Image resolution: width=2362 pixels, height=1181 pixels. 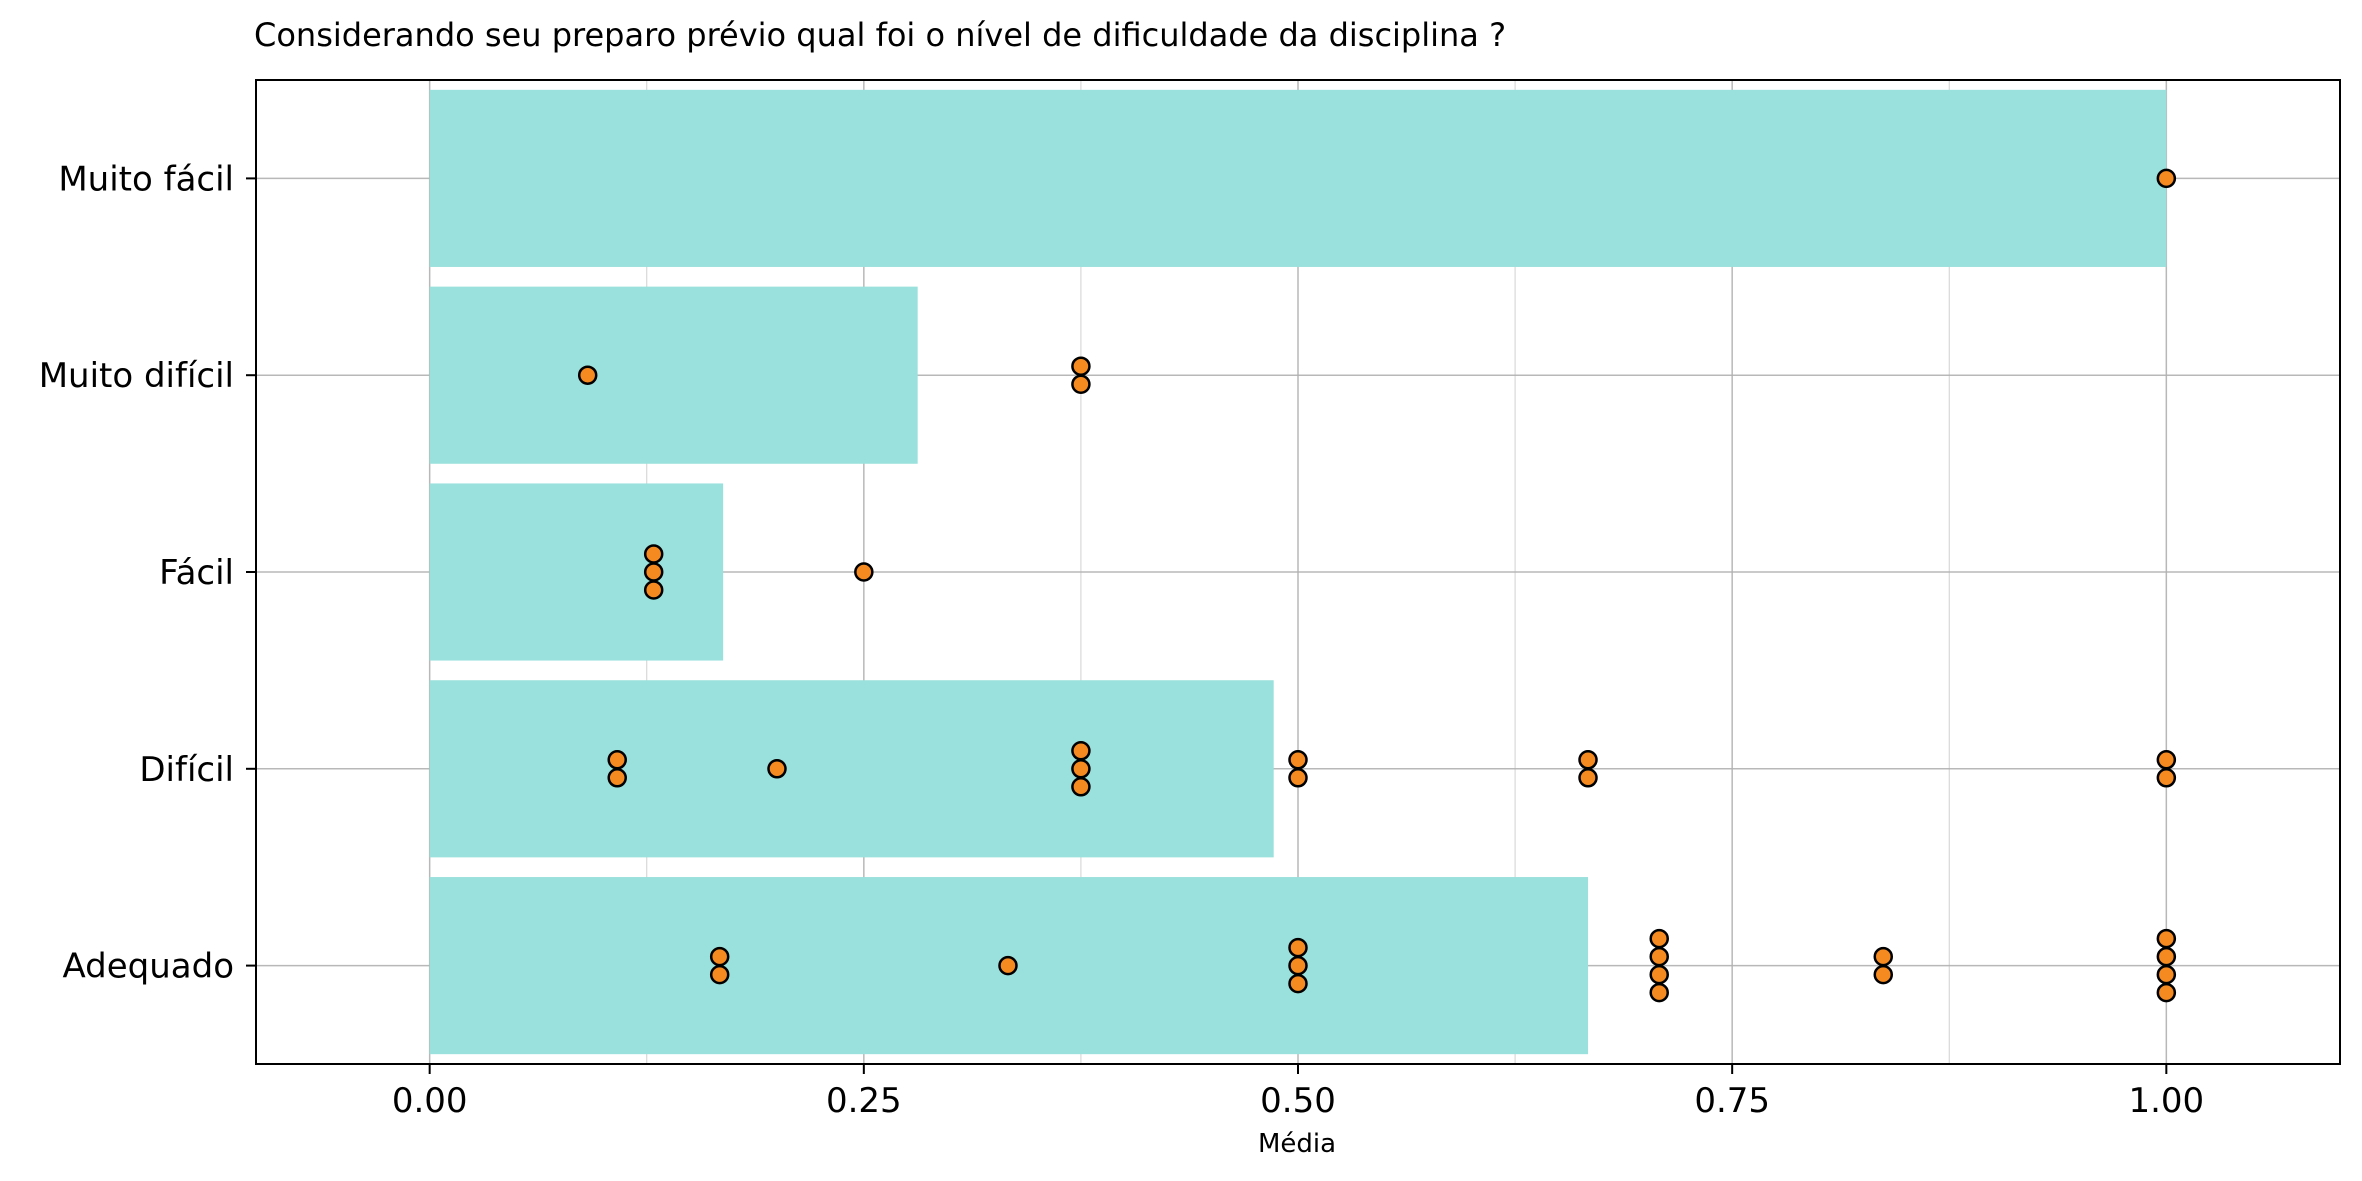 What do you see at coordinates (1297, 1144) in the screenshot?
I see `x-axis-label: Média` at bounding box center [1297, 1144].